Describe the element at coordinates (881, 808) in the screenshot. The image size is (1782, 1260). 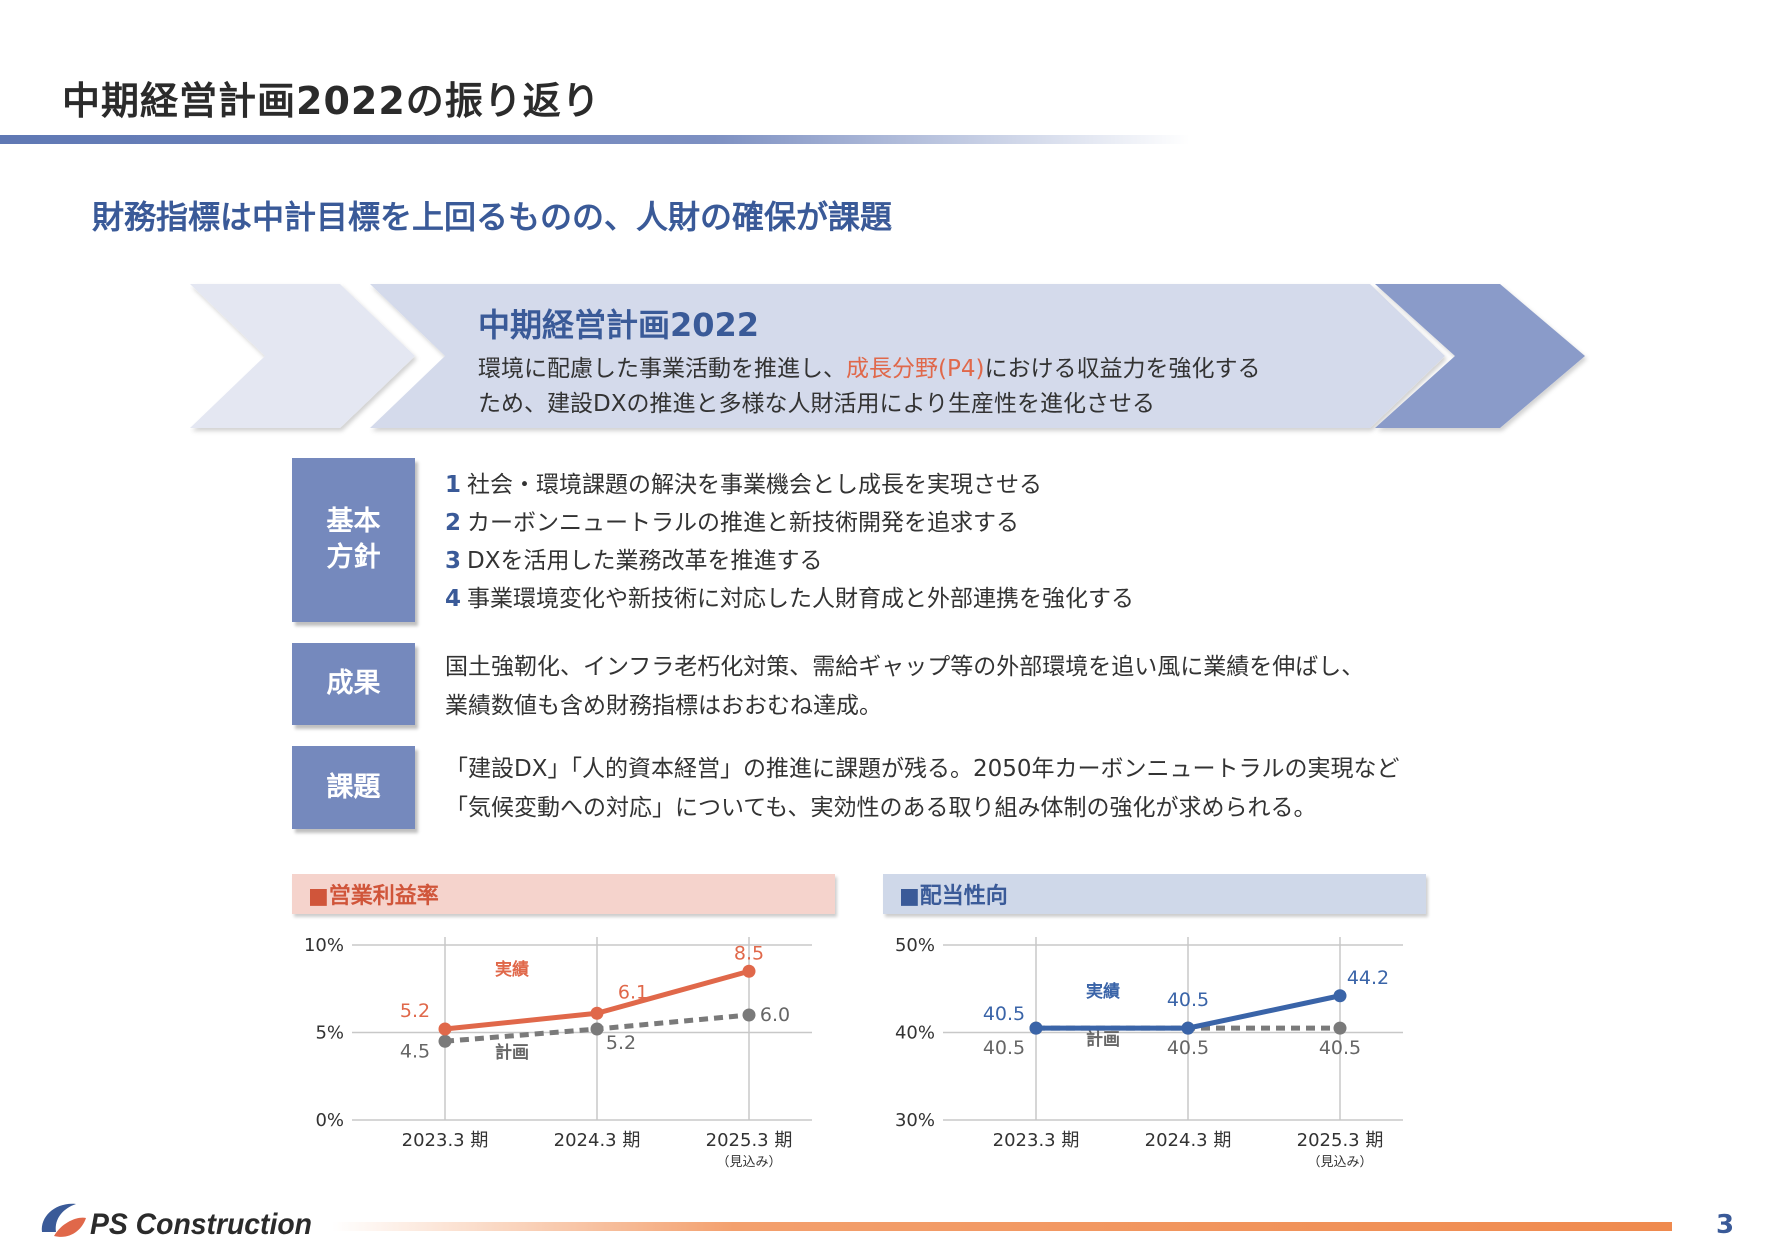
I see `issue-line-2: 「気候変動への対応」についても、実効性のある取り組み体制の強化が求められる。` at that location.